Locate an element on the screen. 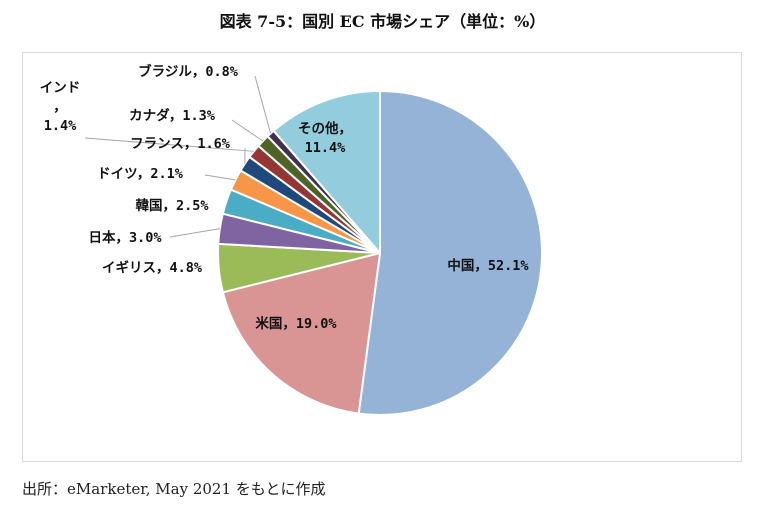  leader-line-カナダ is located at coordinates (247, 130).